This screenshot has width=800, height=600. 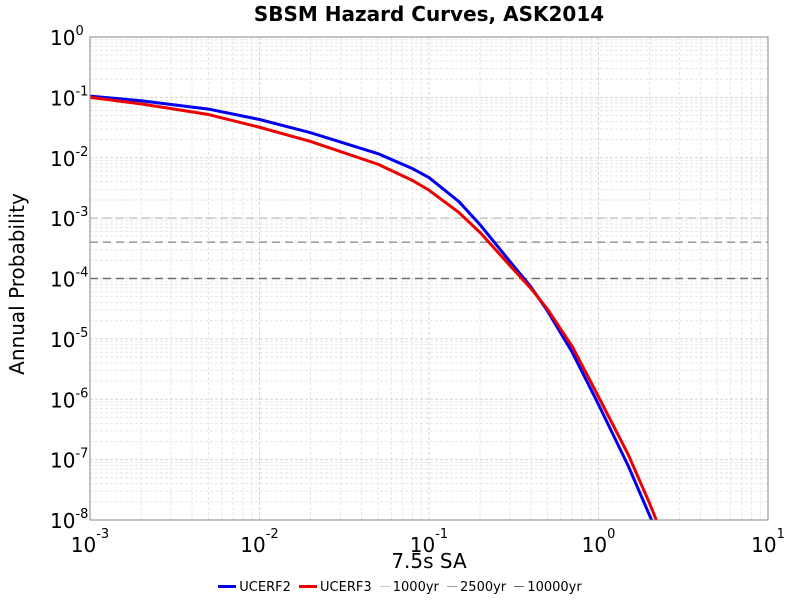 What do you see at coordinates (90, 542) in the screenshot?
I see `x-tick-label: 10⁻³` at bounding box center [90, 542].